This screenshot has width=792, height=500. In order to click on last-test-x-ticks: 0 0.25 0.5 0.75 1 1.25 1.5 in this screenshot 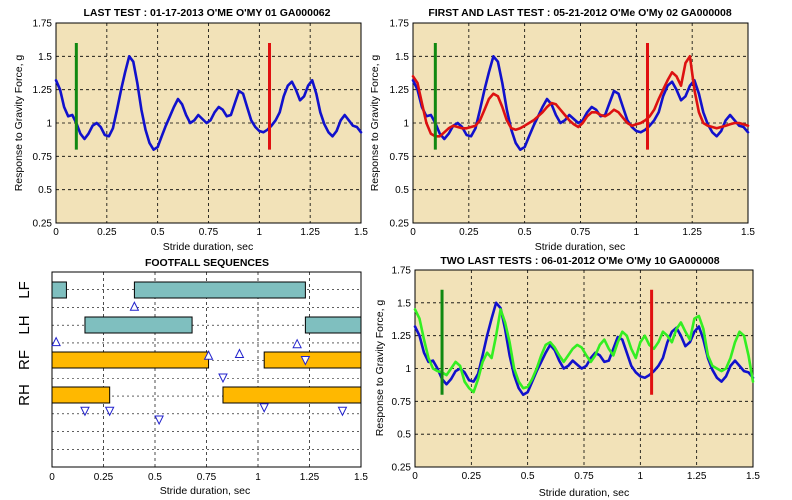, I will do `click(210, 232)`.